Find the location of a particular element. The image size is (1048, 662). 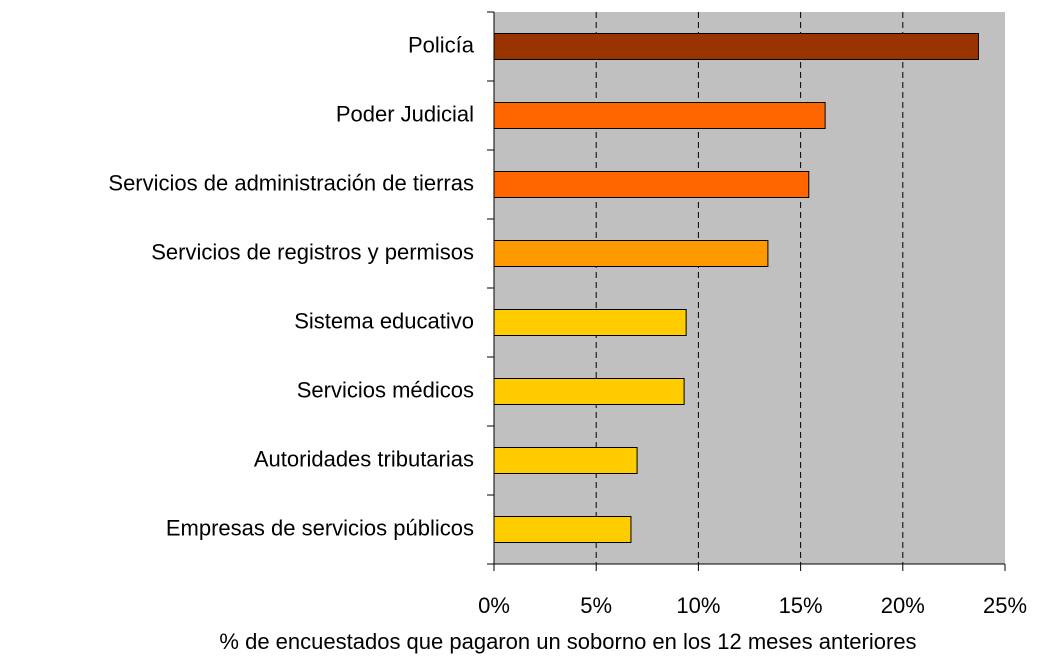

y-tick-label: Servicios médicos is located at coordinates (385, 389).